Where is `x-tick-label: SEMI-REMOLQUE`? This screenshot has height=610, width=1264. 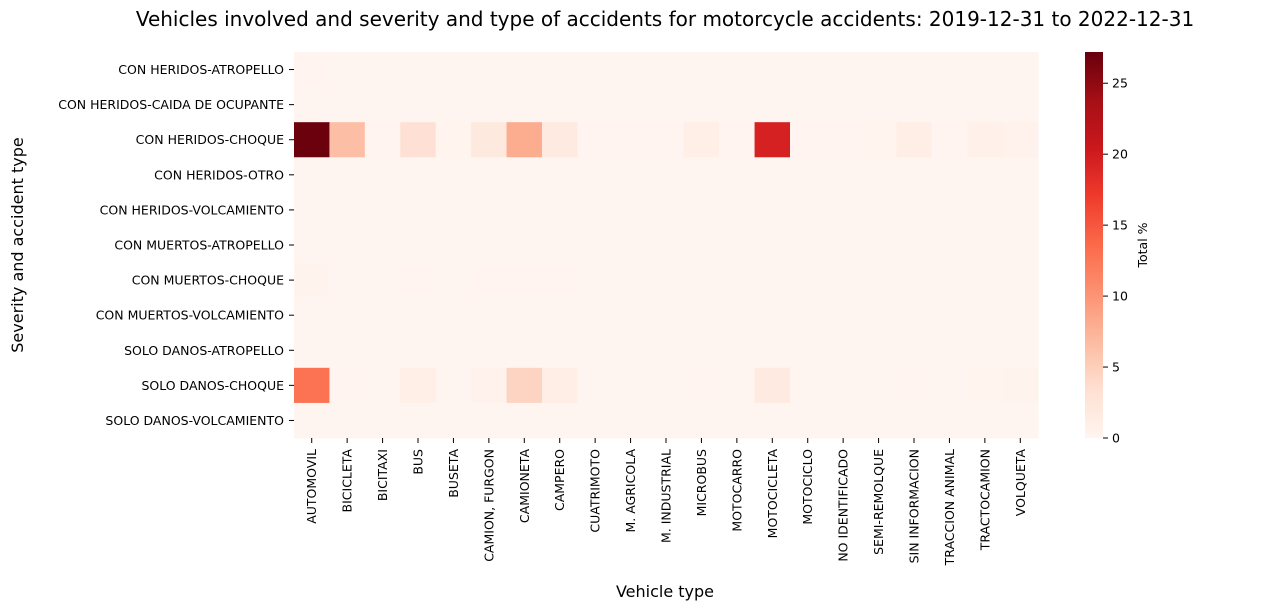
x-tick-label: SEMI-REMOLQUE is located at coordinates (878, 502).